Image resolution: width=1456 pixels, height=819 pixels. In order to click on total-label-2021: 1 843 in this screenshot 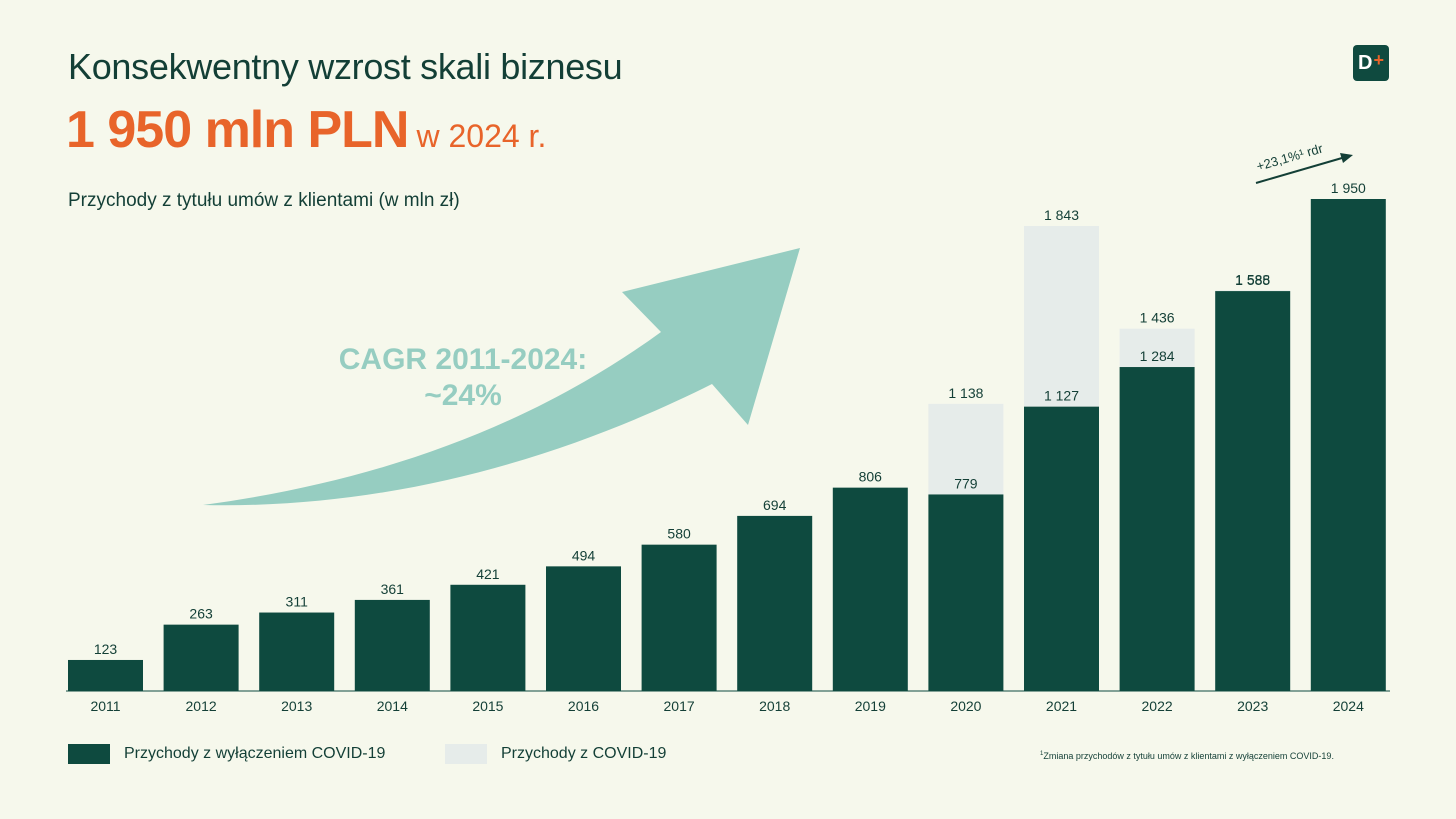, I will do `click(1061, 215)`.